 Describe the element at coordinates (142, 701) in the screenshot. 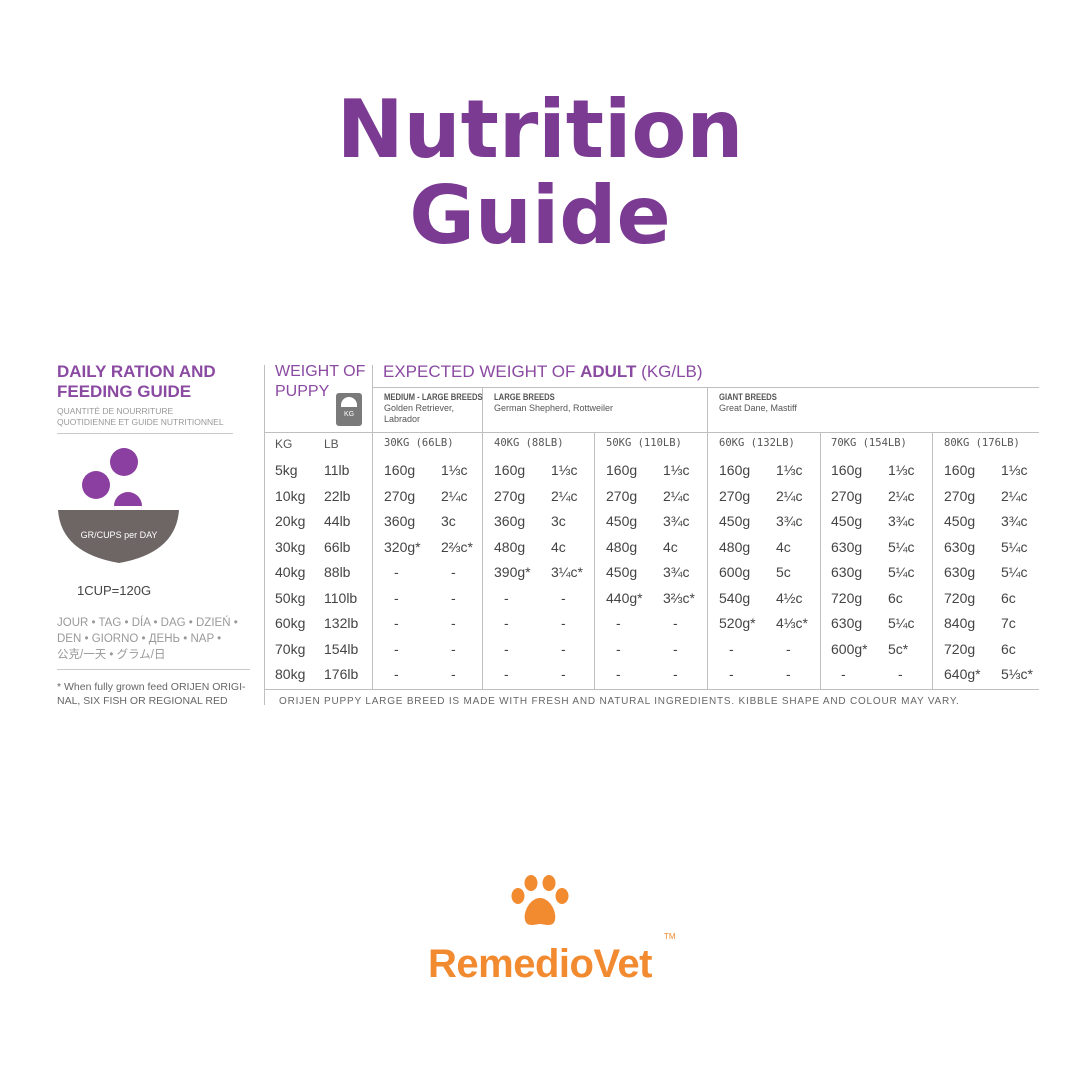

I see `footnote-line2: NAL, SIX FISH OR REGIONAL RED` at that location.